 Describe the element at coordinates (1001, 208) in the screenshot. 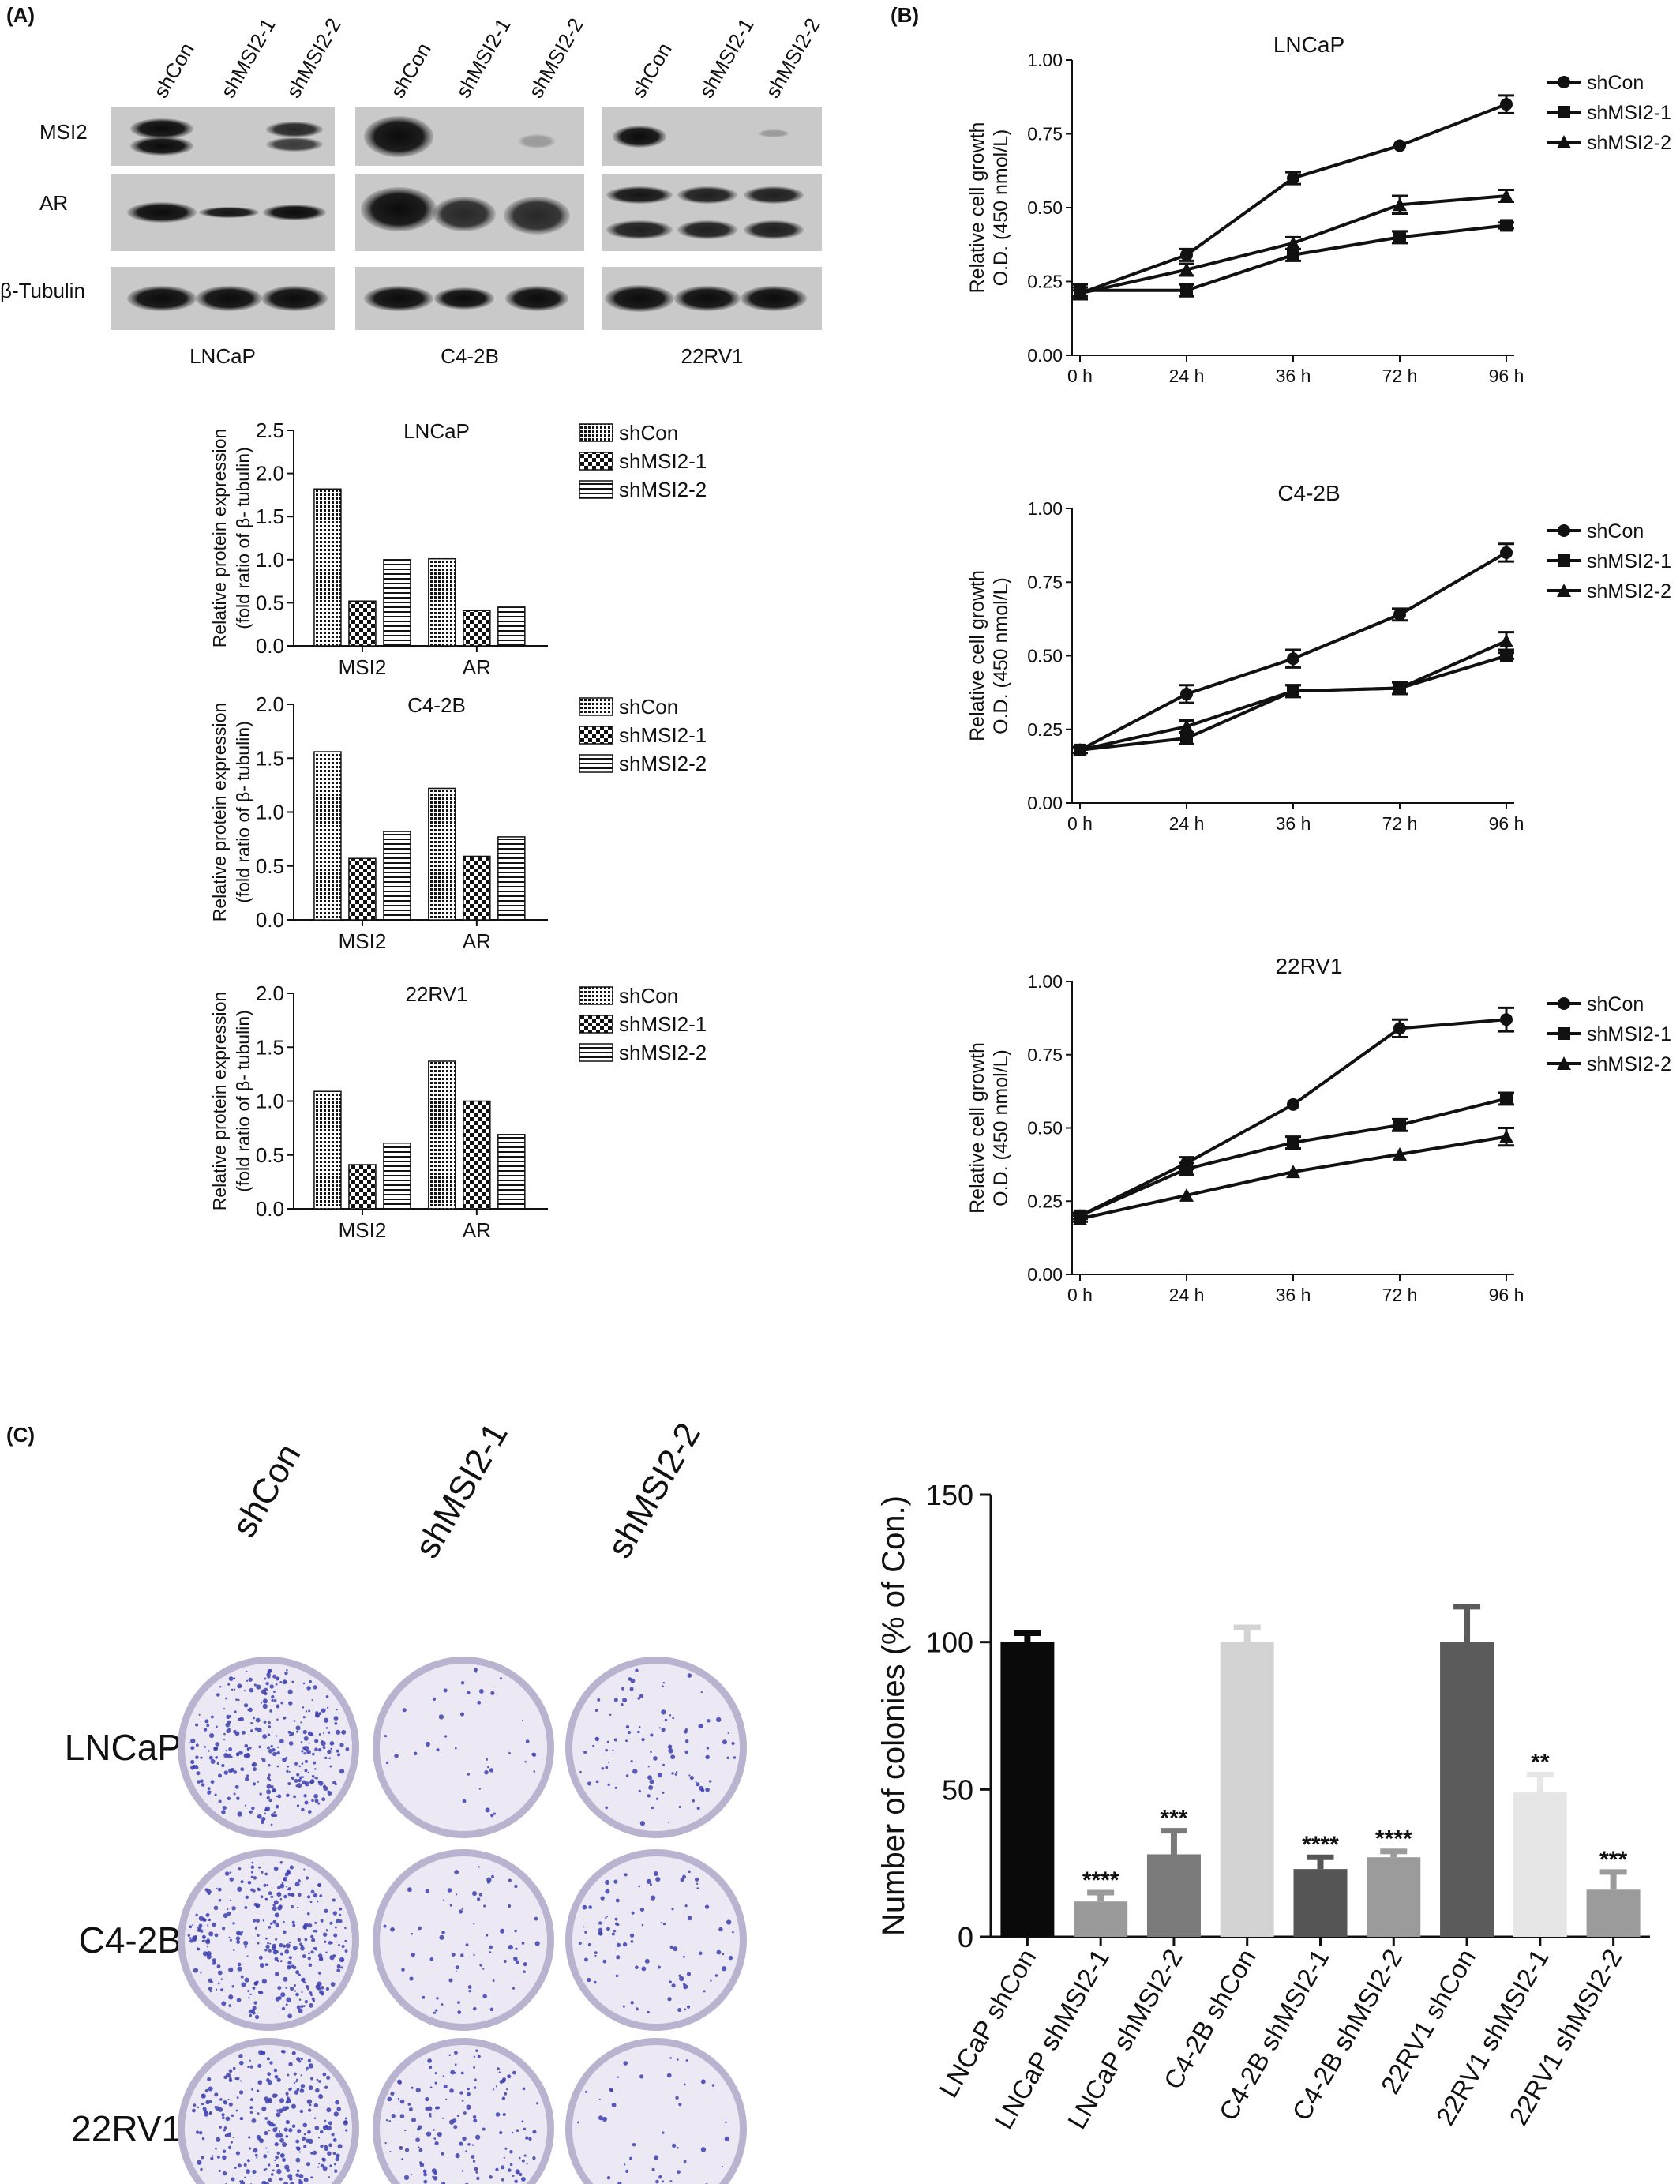

I see `y-axis-label: O.D. (450 nmol/L)` at that location.